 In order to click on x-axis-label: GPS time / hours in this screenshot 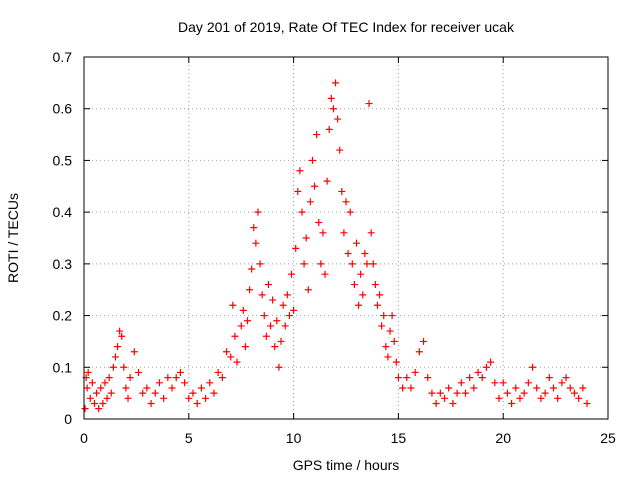, I will do `click(346, 465)`.